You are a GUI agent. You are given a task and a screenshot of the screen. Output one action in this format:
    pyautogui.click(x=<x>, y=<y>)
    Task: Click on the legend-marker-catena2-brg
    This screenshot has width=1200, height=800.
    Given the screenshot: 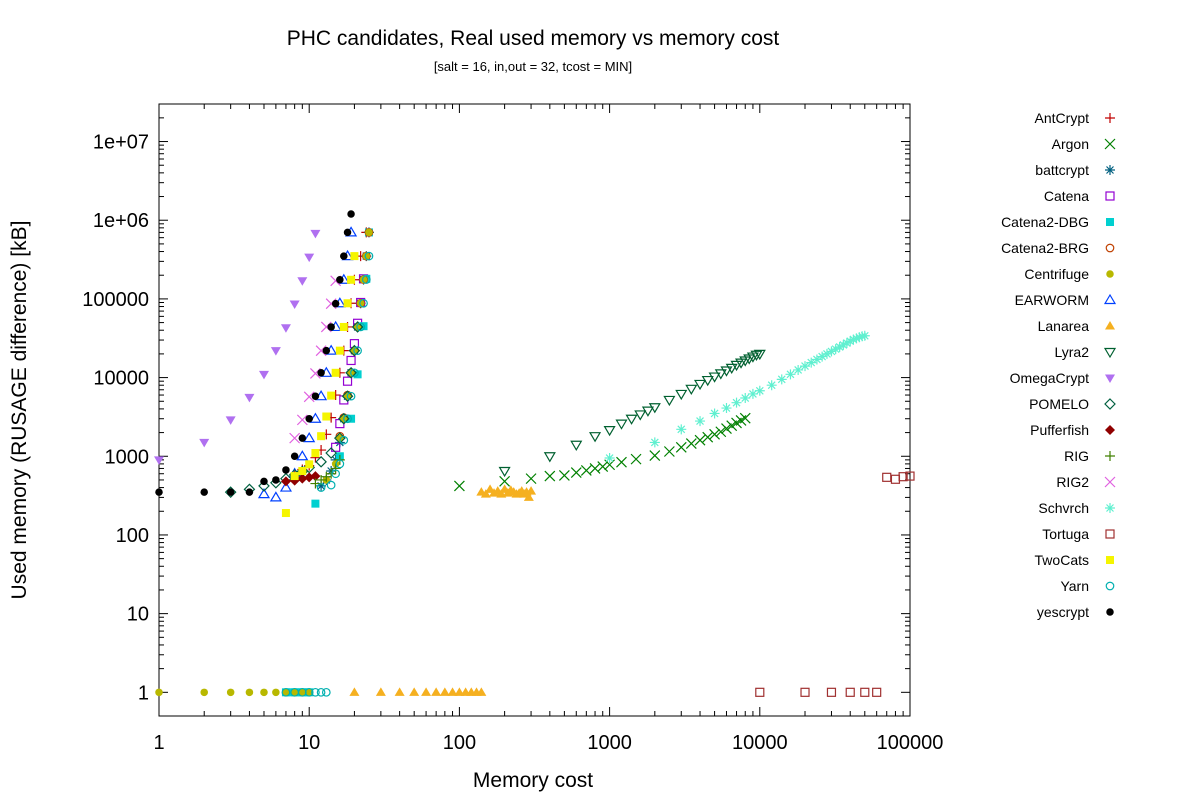 What is the action you would take?
    pyautogui.click(x=1110, y=248)
    